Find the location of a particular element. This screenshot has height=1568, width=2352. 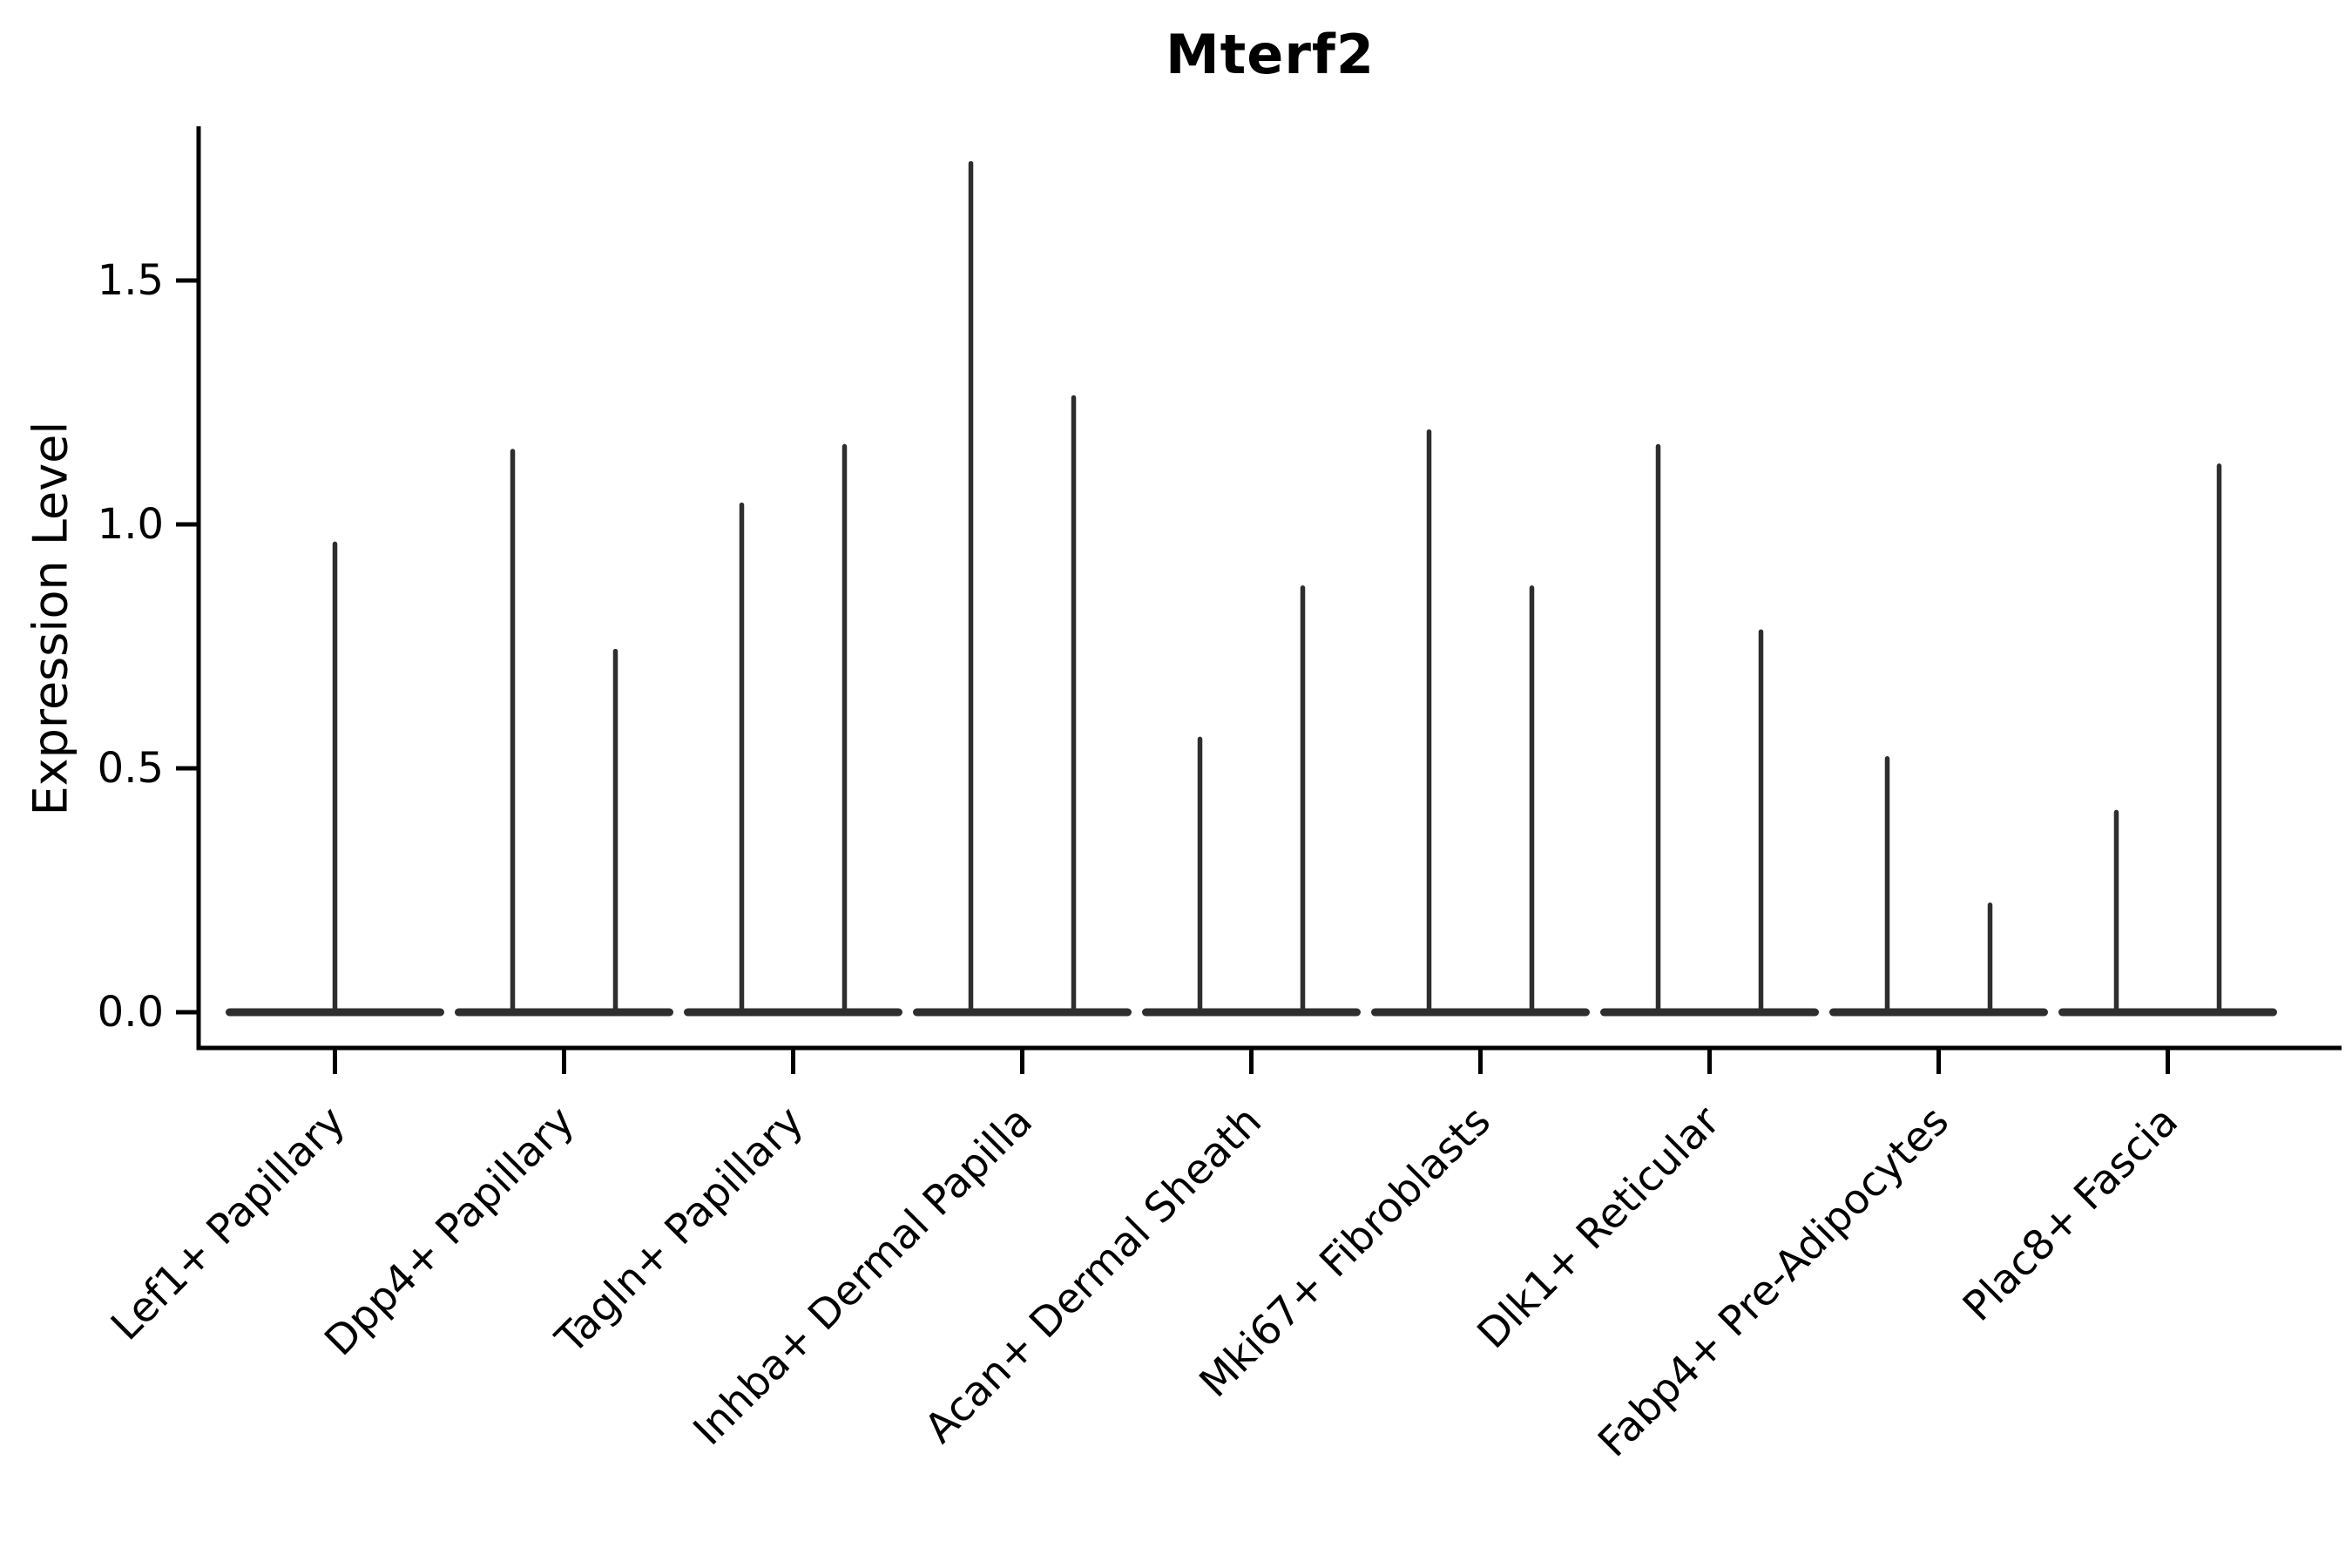

x-tick-label: Dpp4+ Papillary is located at coordinates (450, 1232).